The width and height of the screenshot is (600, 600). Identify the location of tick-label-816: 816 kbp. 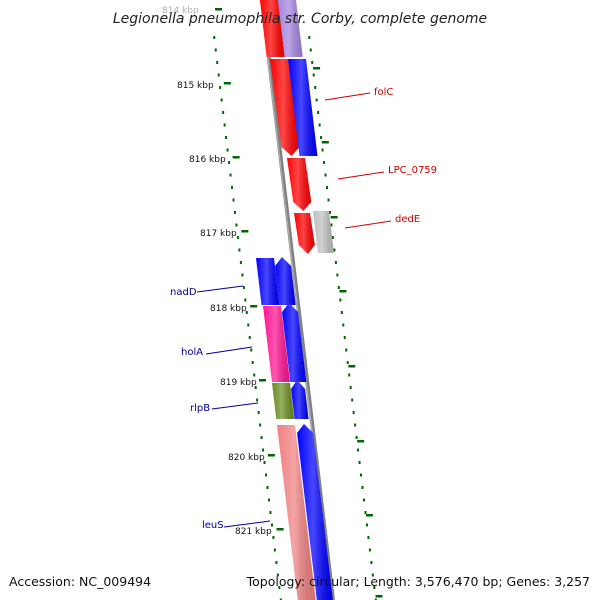
(207, 160).